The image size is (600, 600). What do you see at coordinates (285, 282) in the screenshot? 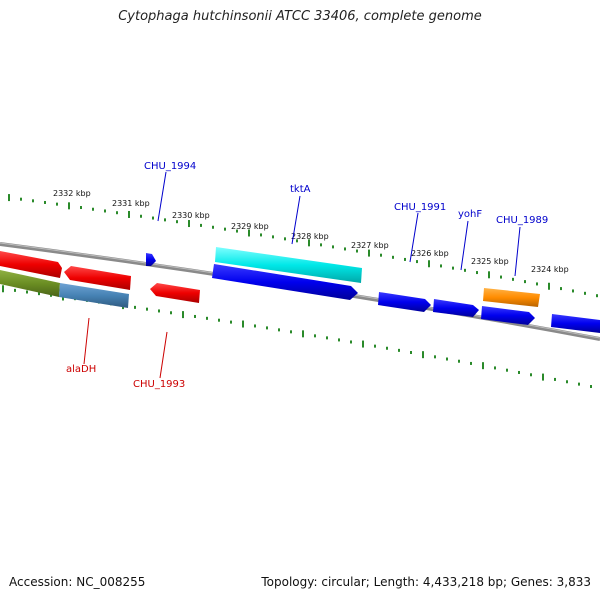
I see `gene-unlabeled-forward` at bounding box center [285, 282].